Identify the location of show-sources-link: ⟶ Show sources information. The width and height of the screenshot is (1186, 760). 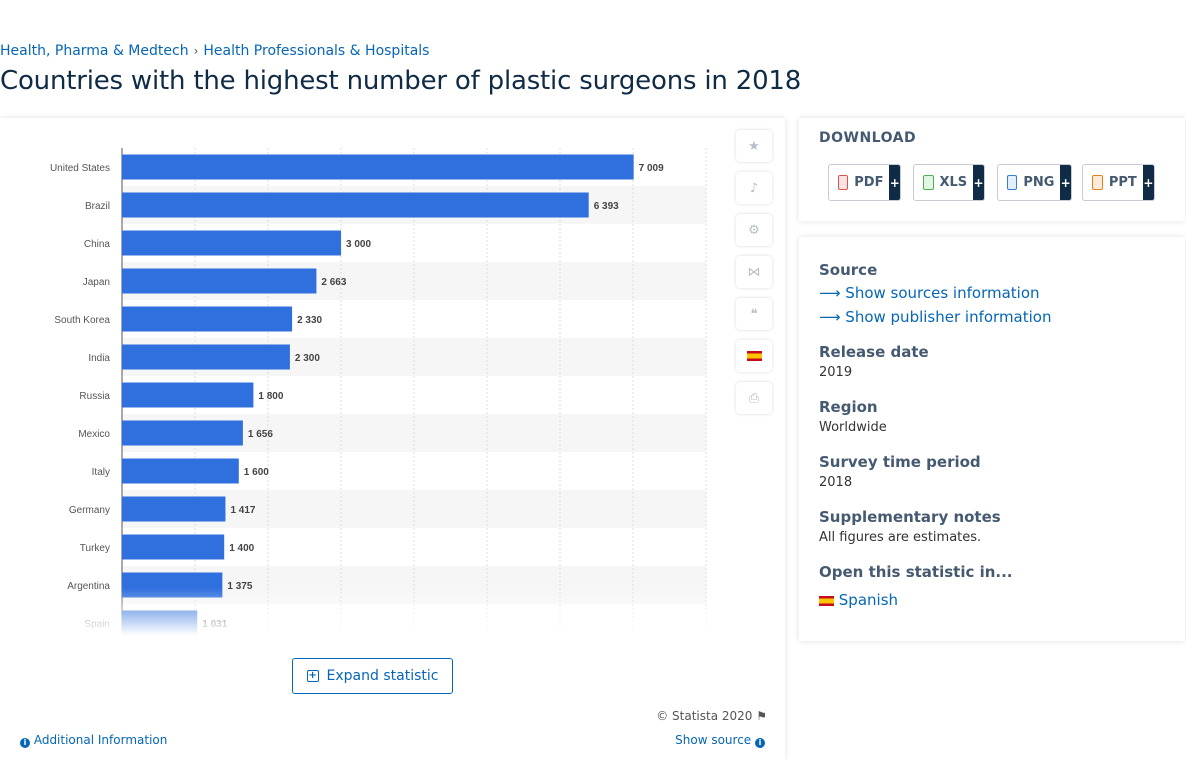
(929, 293).